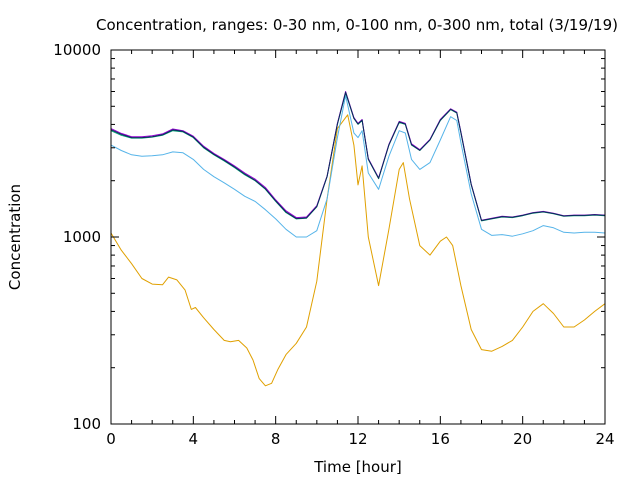 The width and height of the screenshot is (640, 480). I want to click on x-tick-label: 4, so click(194, 439).